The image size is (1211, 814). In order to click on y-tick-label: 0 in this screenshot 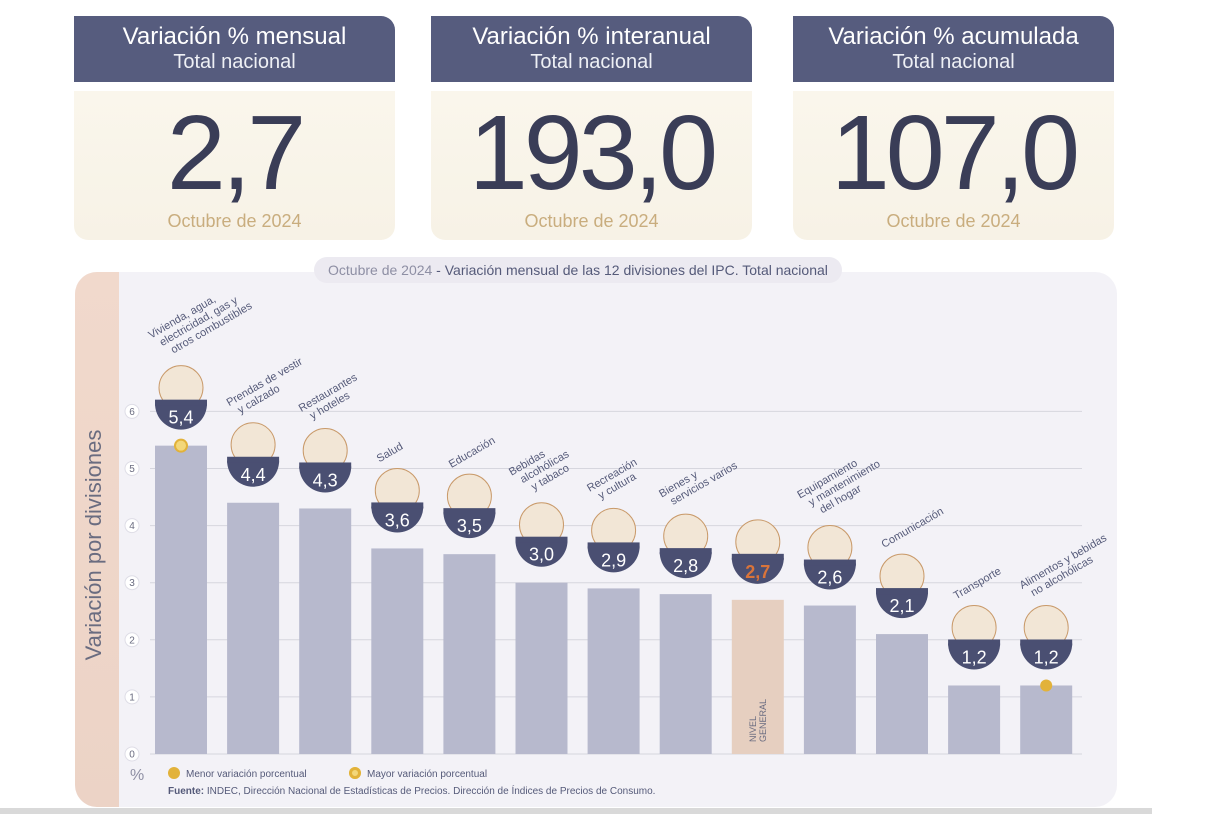, I will do `click(132, 755)`.